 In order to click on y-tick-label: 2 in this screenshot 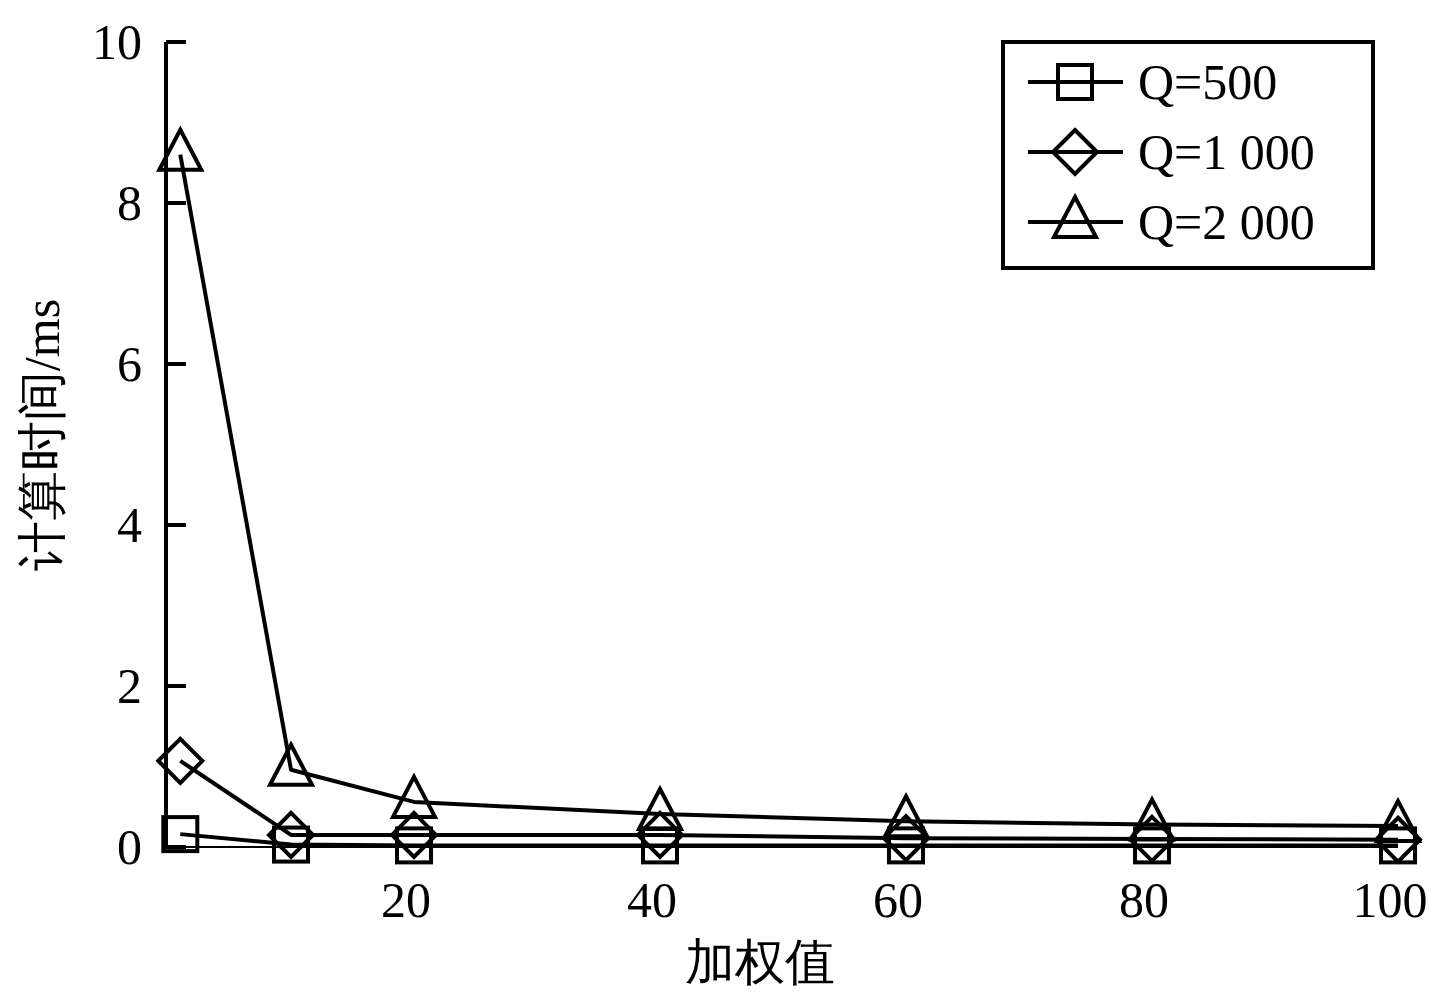, I will do `click(129, 686)`.